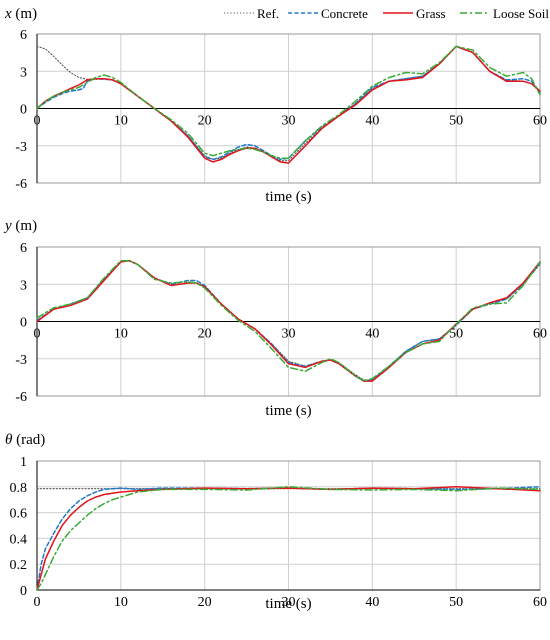 The height and width of the screenshot is (640, 550). What do you see at coordinates (23, 462) in the screenshot?
I see `y-tick-label: 1` at bounding box center [23, 462].